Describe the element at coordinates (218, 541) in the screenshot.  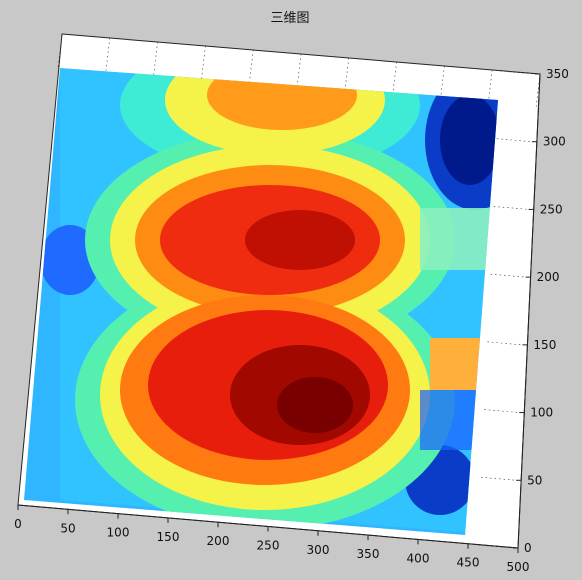
I see `x-tick-label: 200` at that location.